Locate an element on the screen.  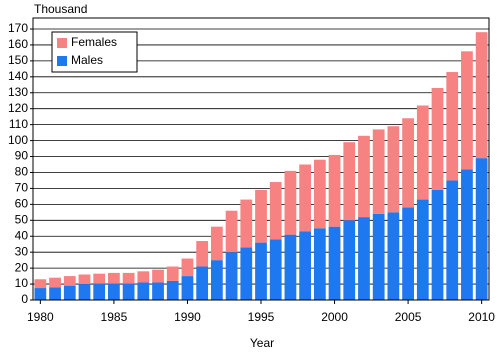
y-tick-label: 80 is located at coordinates (22, 172).